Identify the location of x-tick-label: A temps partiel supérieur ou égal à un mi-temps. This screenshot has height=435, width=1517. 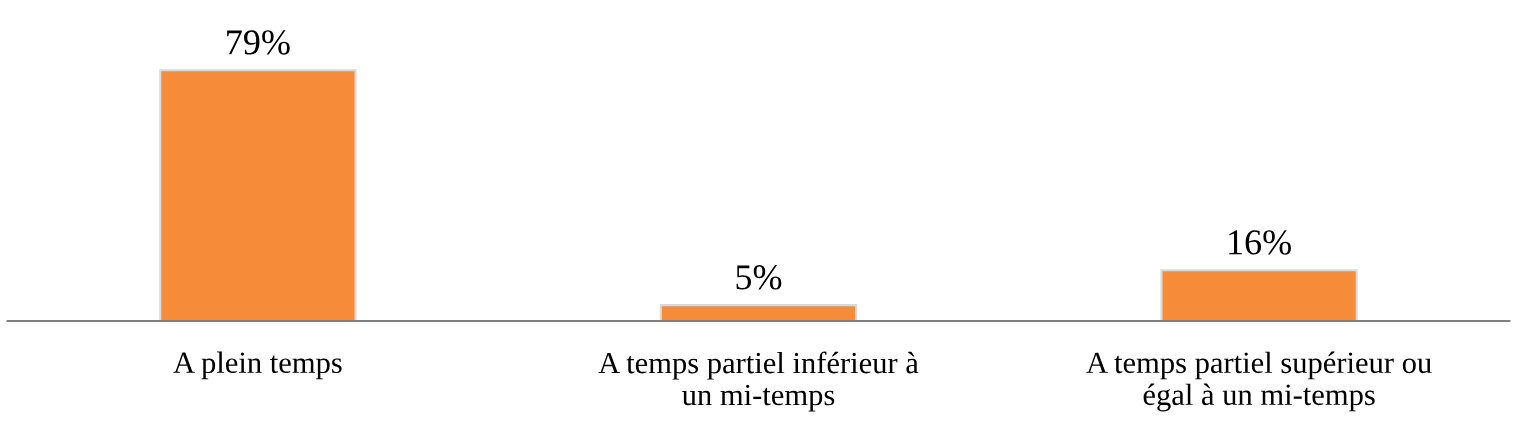
(1259, 381).